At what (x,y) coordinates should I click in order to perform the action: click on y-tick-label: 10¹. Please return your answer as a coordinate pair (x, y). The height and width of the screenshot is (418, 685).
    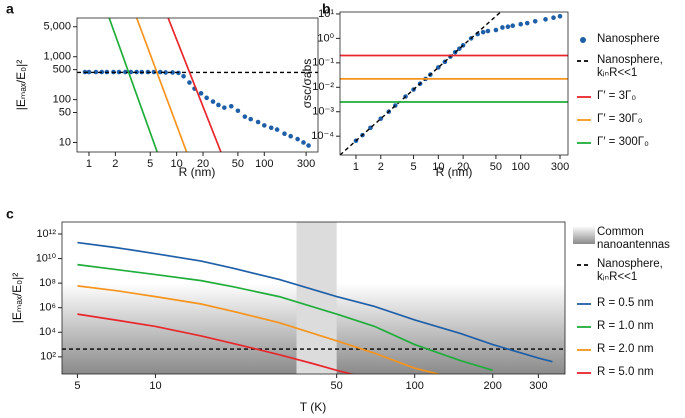
    Looking at the image, I should click on (326, 14).